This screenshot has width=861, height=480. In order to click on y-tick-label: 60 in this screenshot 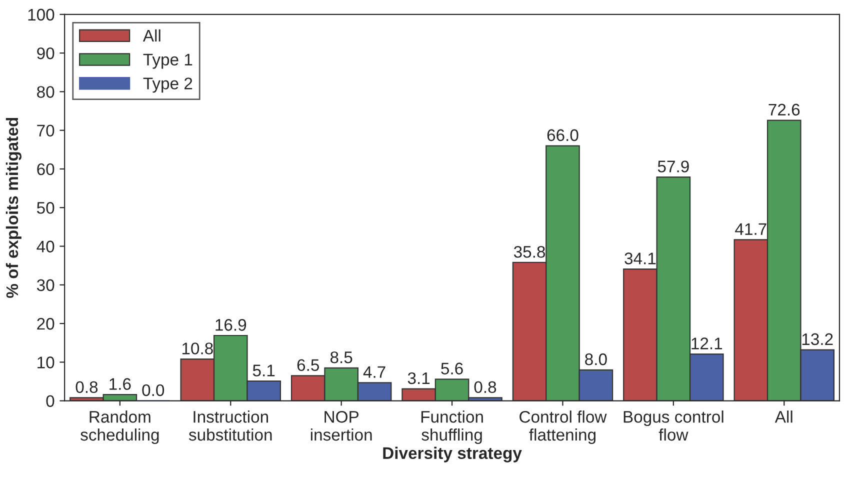, I will do `click(45, 169)`.